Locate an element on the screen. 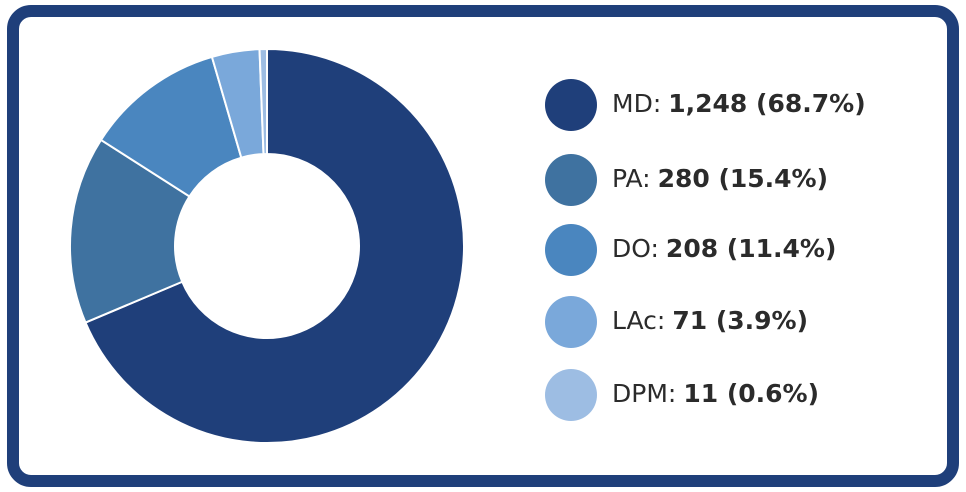  legend-label: DPM: is located at coordinates (644, 393).